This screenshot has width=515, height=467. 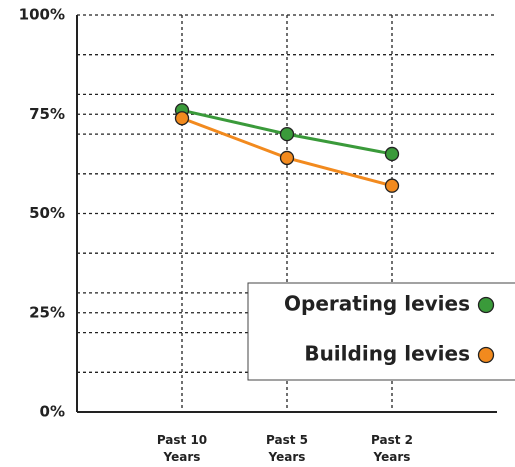 What do you see at coordinates (47, 114) in the screenshot?
I see `y-tick-label: 75%` at bounding box center [47, 114].